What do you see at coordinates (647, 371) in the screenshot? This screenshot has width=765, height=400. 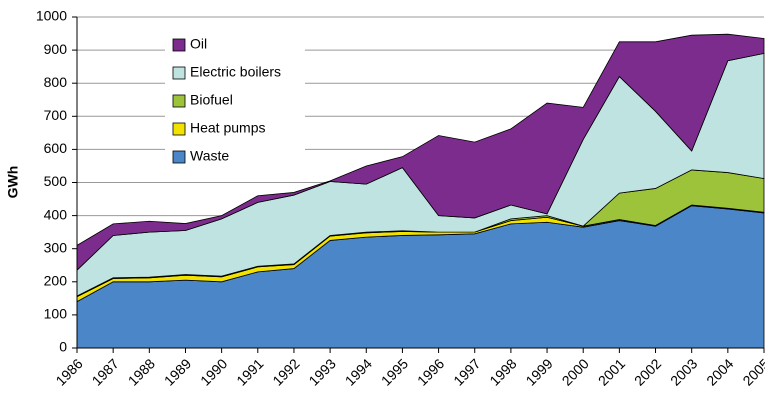 I see `x-tick-label: 2002` at bounding box center [647, 371].